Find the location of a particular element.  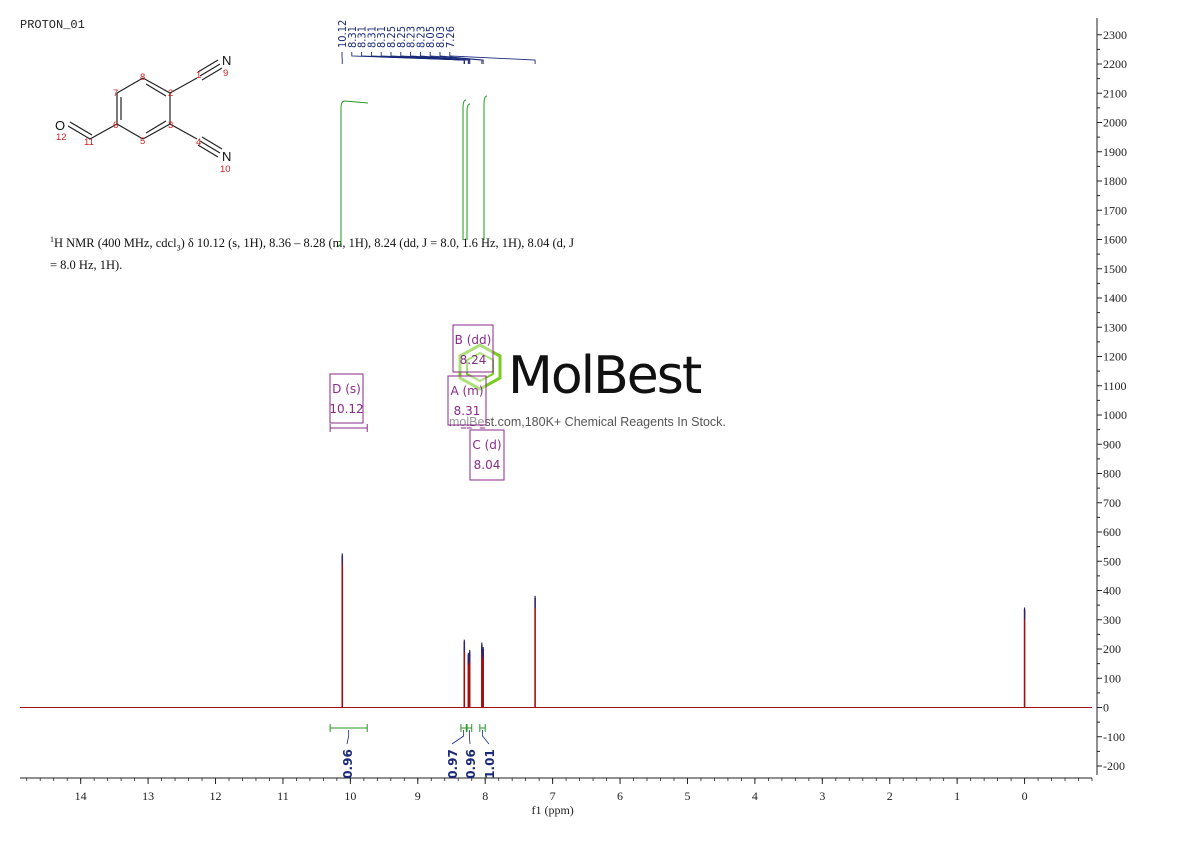

multiplet-label: B (dd) is located at coordinates (473, 340).